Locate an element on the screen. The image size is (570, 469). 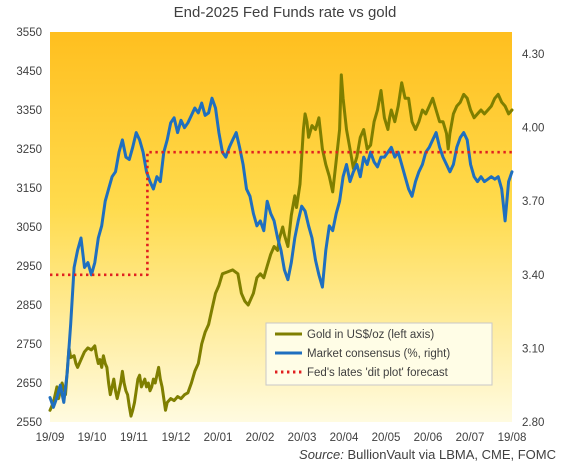
x-tick-label: 19/09 is located at coordinates (50, 438).